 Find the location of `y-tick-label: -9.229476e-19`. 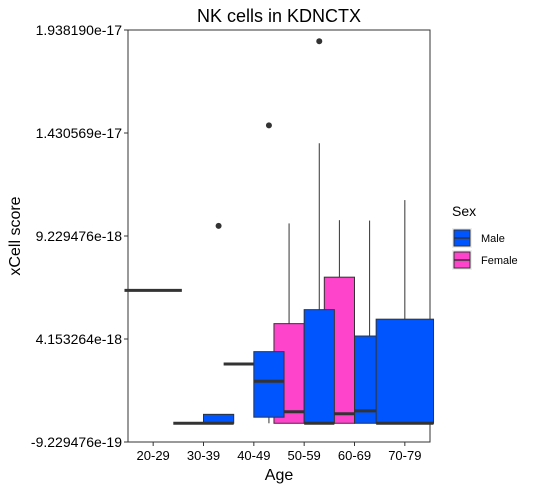

y-tick-label: -9.229476e-19 is located at coordinates (76, 442).